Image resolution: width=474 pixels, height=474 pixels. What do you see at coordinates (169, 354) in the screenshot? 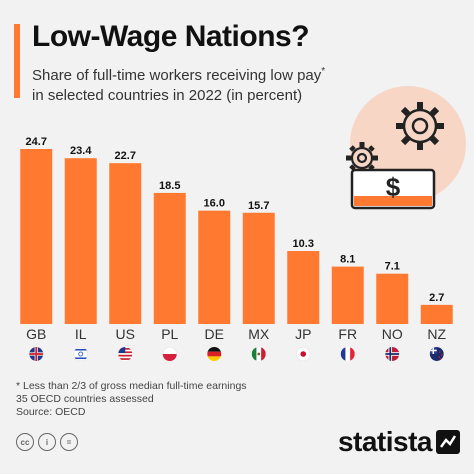
I see `pl-flag-icon` at bounding box center [169, 354].